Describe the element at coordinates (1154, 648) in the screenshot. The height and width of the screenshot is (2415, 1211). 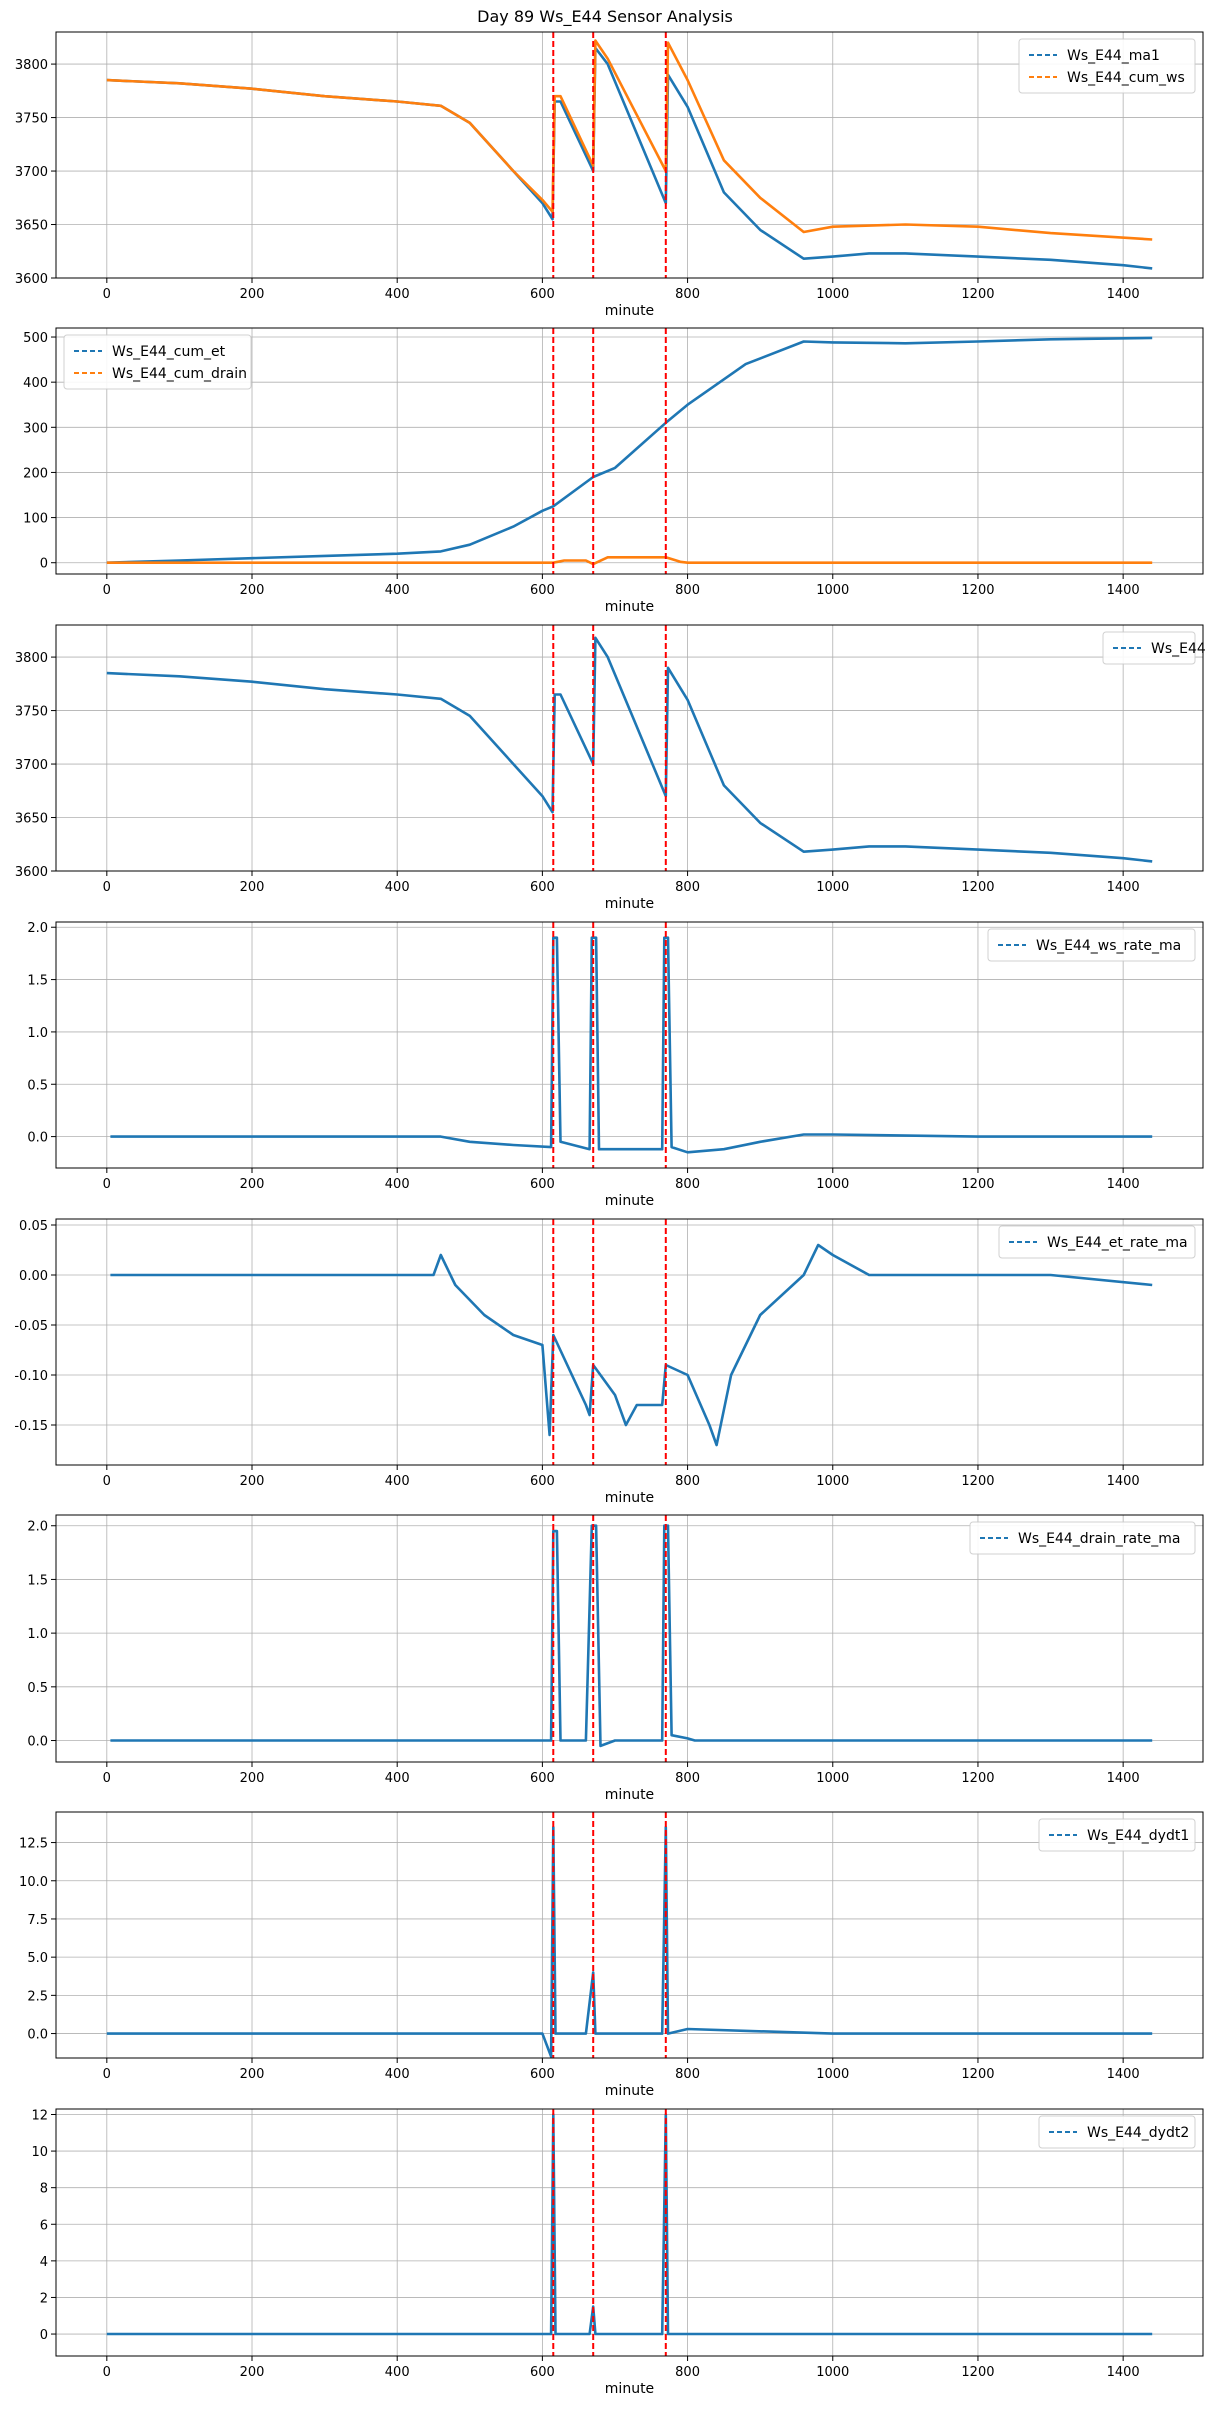
I see `legend: Ws_E44` at that location.